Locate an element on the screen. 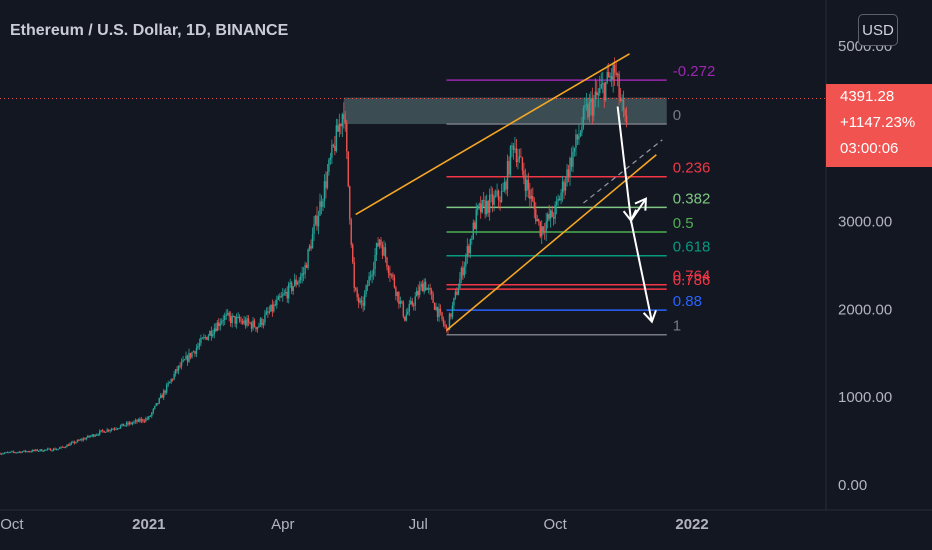 The width and height of the screenshot is (932, 550). time-tick-label: Oct is located at coordinates (12, 524).